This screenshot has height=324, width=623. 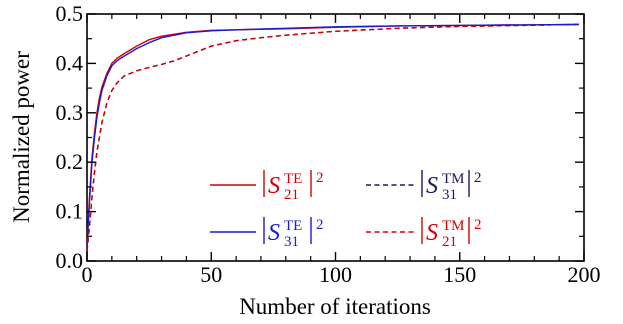 What do you see at coordinates (70, 112) in the screenshot?
I see `y-tick-label: 0.3` at bounding box center [70, 112].